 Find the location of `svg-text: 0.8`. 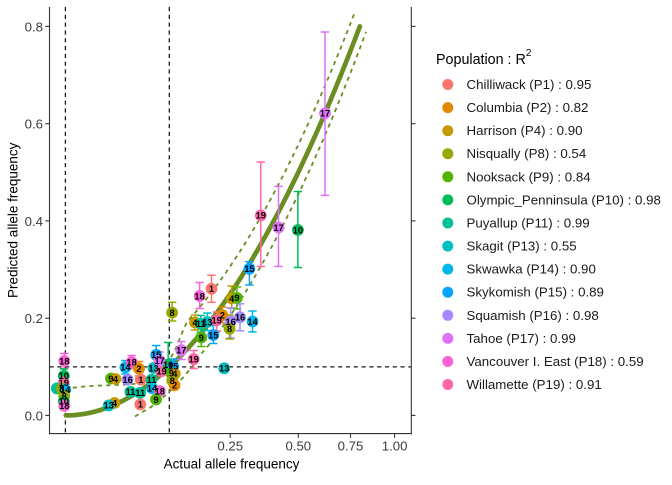

svg-text: 0.8 is located at coordinates (34, 26).